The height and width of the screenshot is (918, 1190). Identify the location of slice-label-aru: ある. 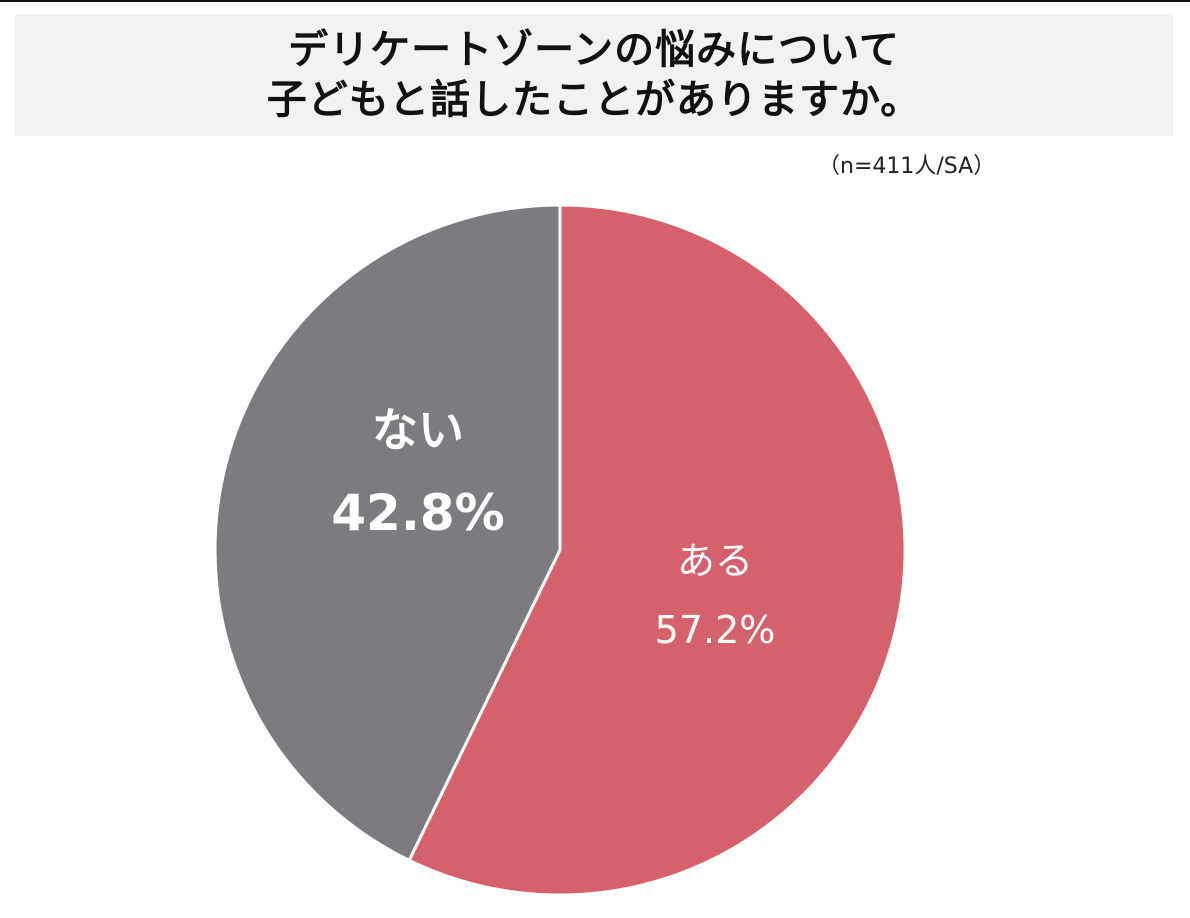
(715, 561).